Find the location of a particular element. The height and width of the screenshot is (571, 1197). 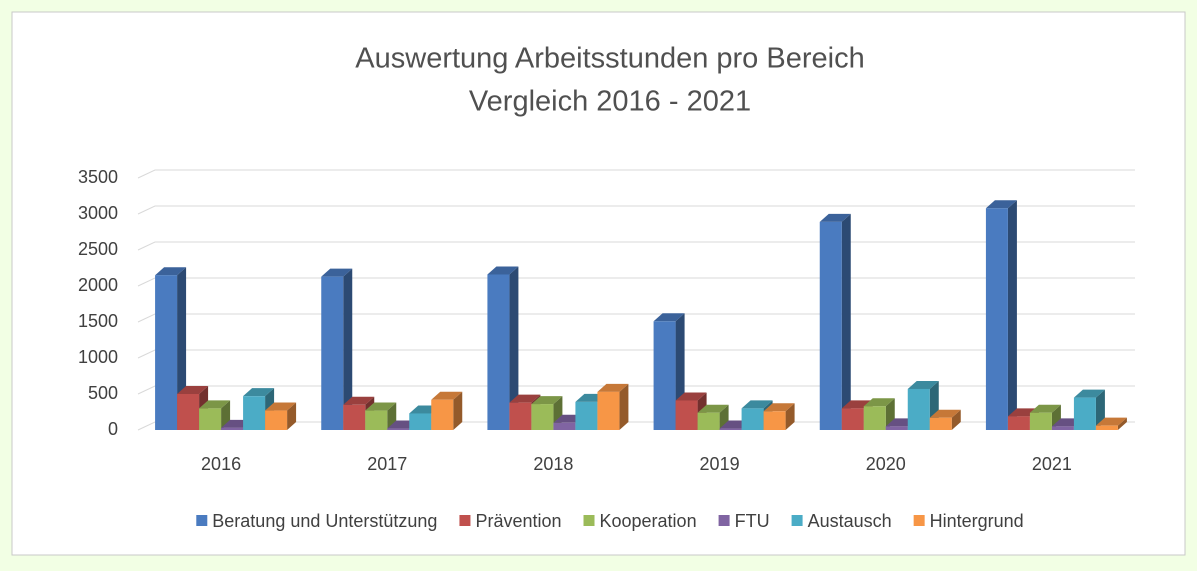

legend-label: Prävention is located at coordinates (518, 521).